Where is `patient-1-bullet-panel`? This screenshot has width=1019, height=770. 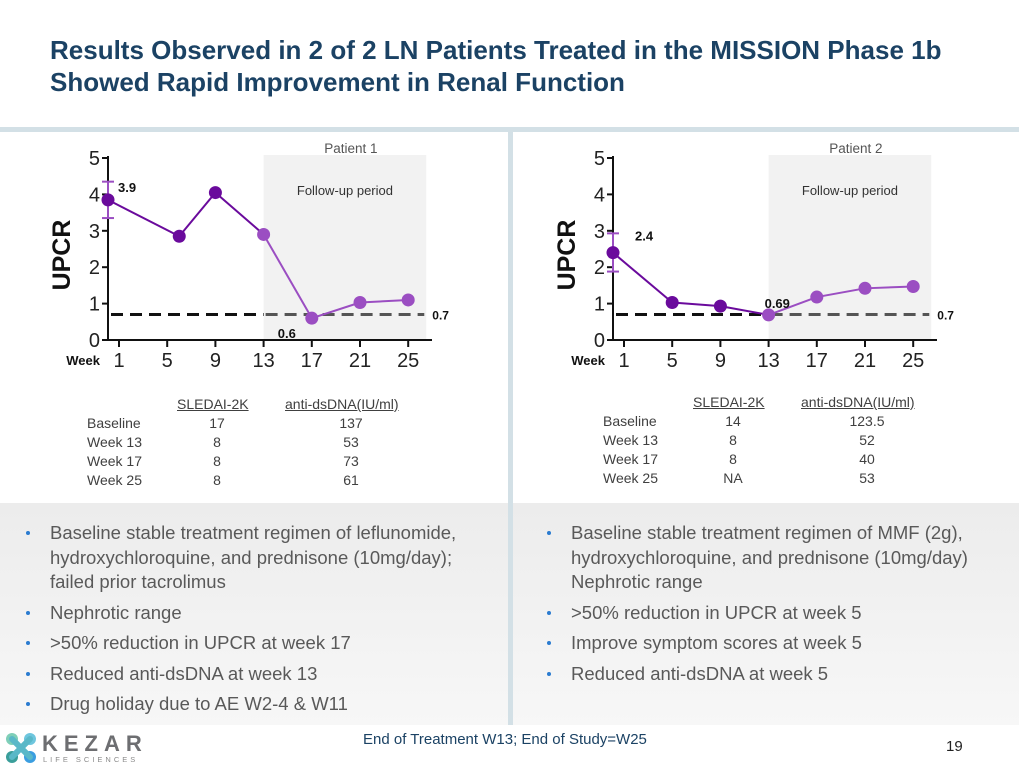
patient-1-bullet-panel is located at coordinates (254, 614).